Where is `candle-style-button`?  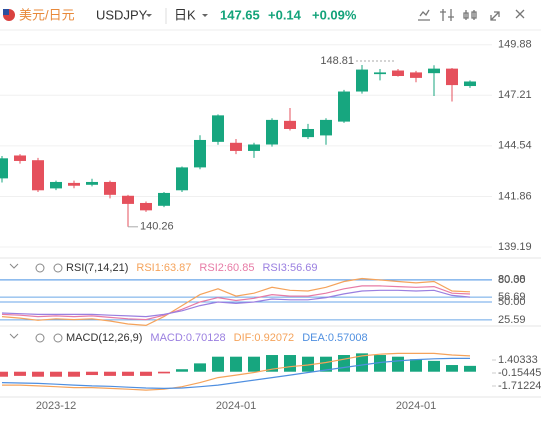
candle-style-button is located at coordinates (470, 15).